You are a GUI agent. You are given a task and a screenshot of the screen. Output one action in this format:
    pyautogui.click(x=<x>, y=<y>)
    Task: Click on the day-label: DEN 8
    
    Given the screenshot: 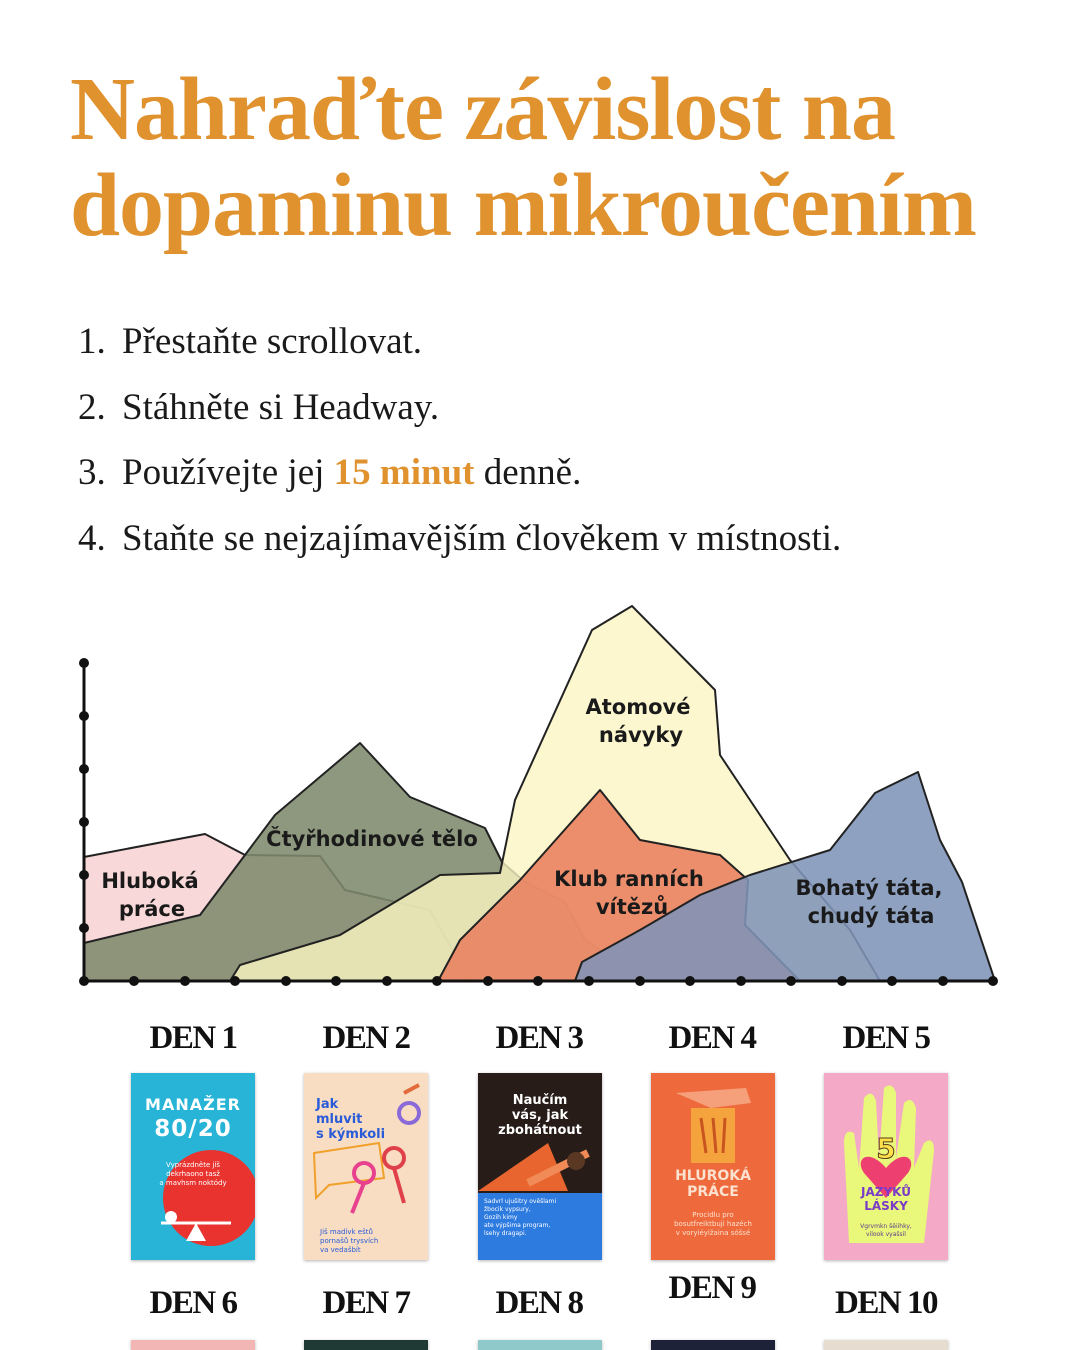 What is the action you would take?
    pyautogui.click(x=539, y=1303)
    